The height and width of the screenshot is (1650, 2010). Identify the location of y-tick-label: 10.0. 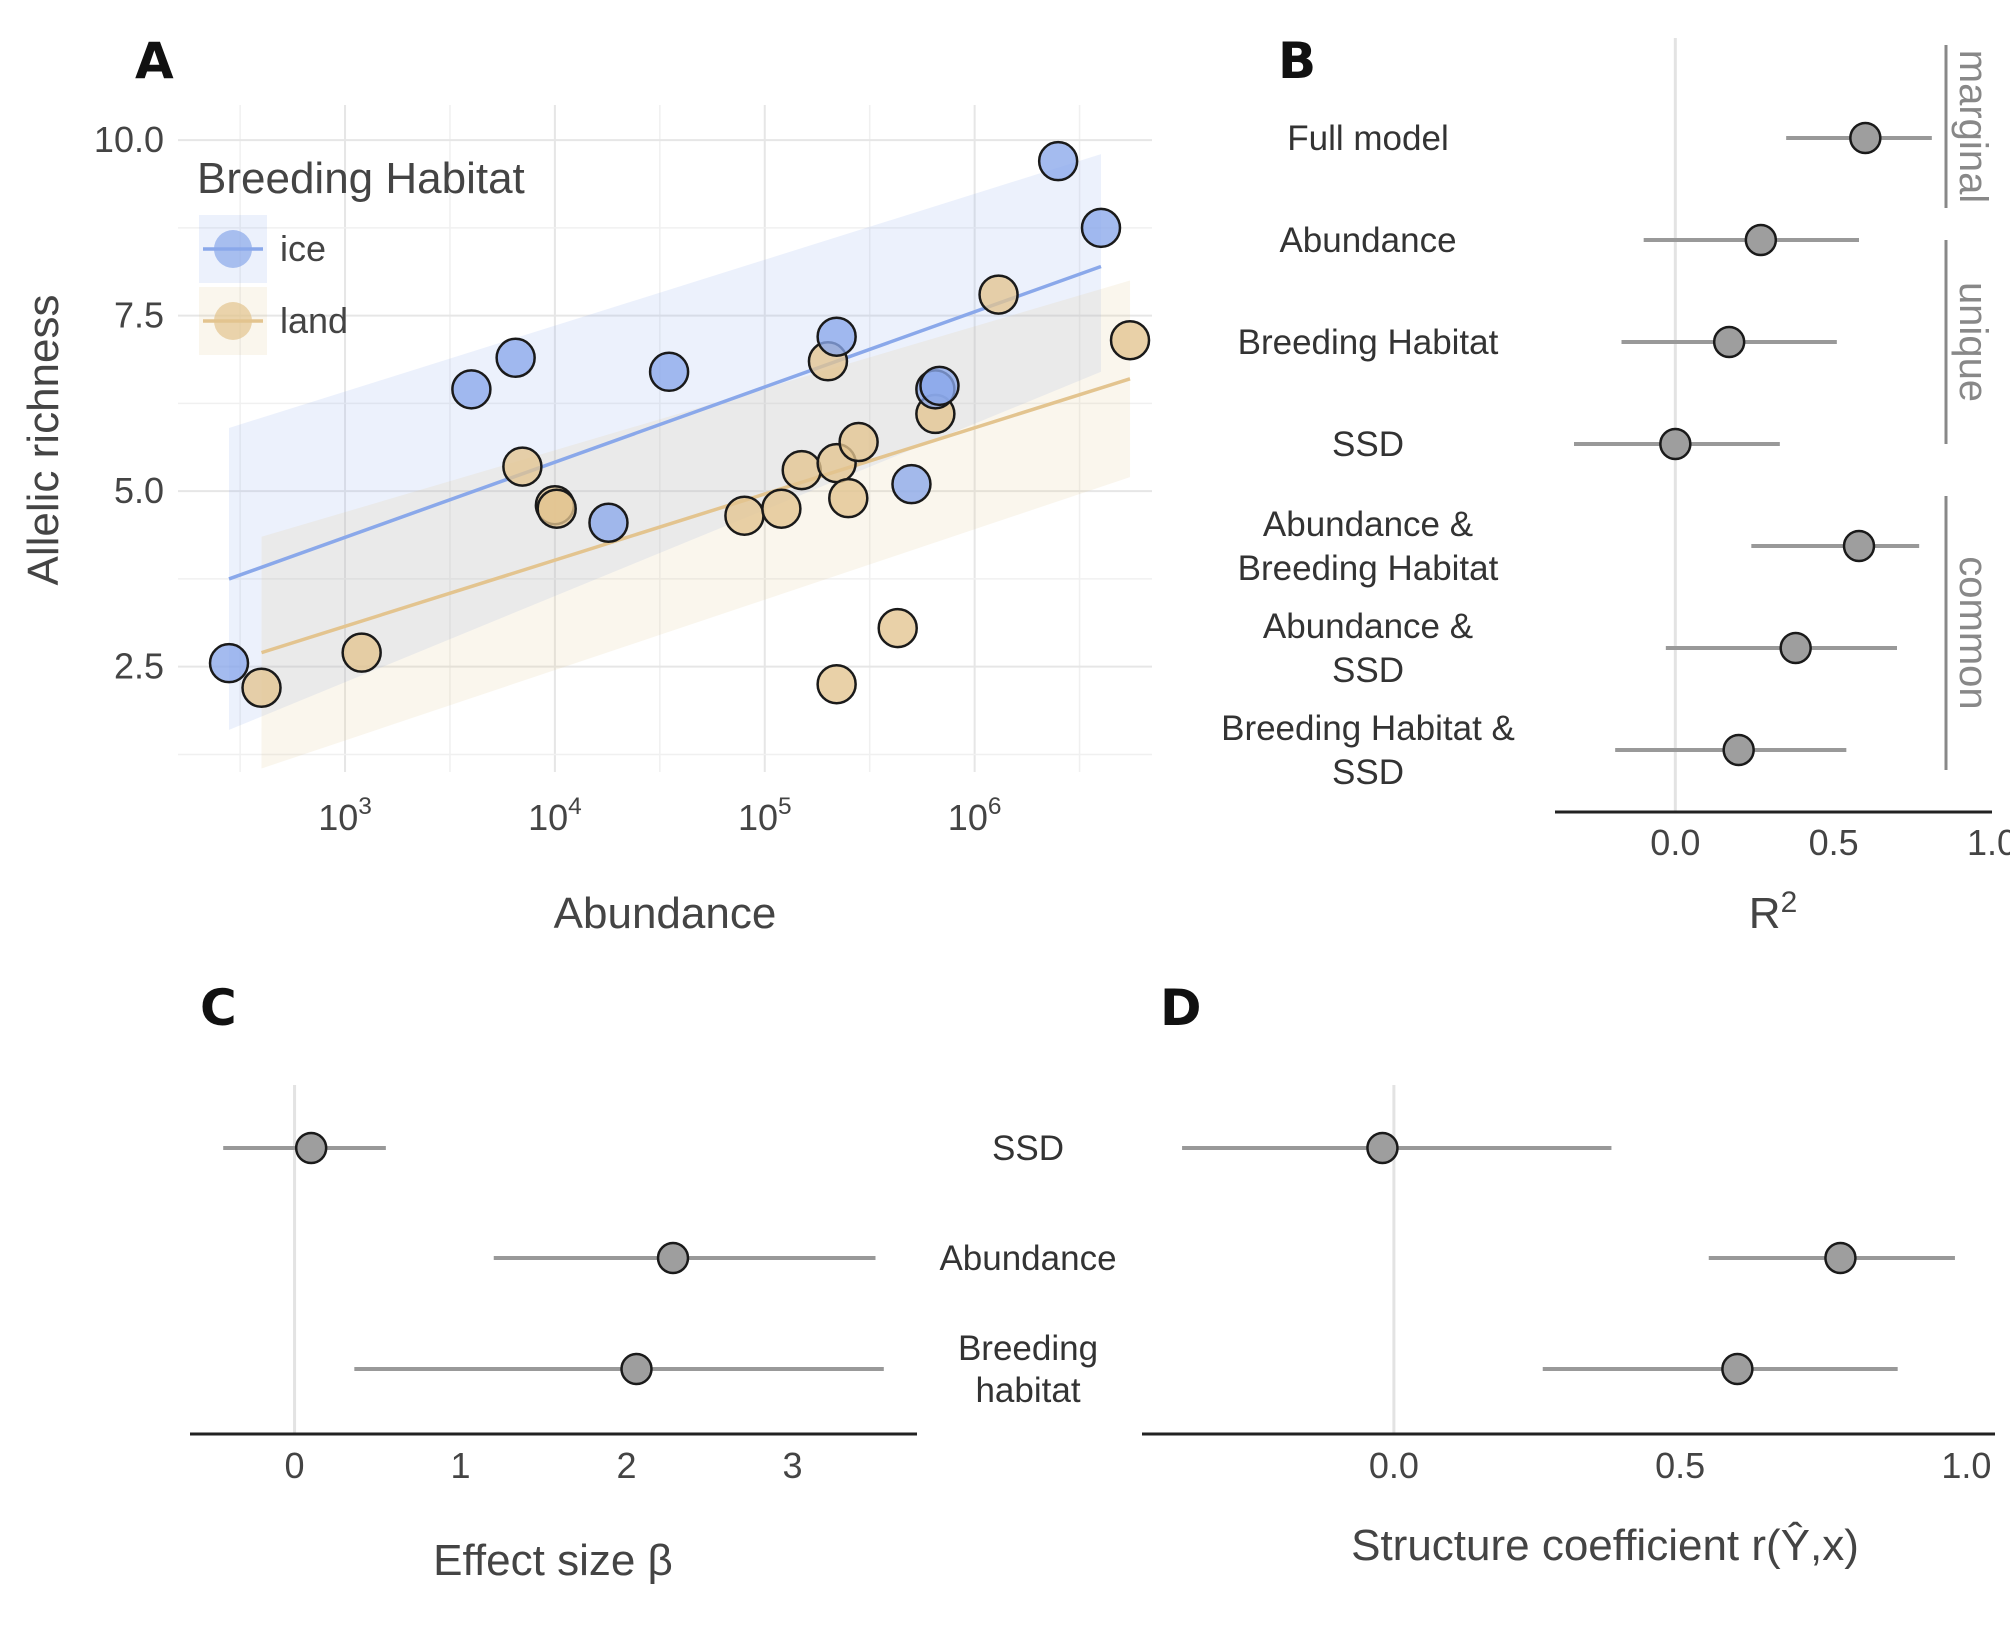
(129, 139).